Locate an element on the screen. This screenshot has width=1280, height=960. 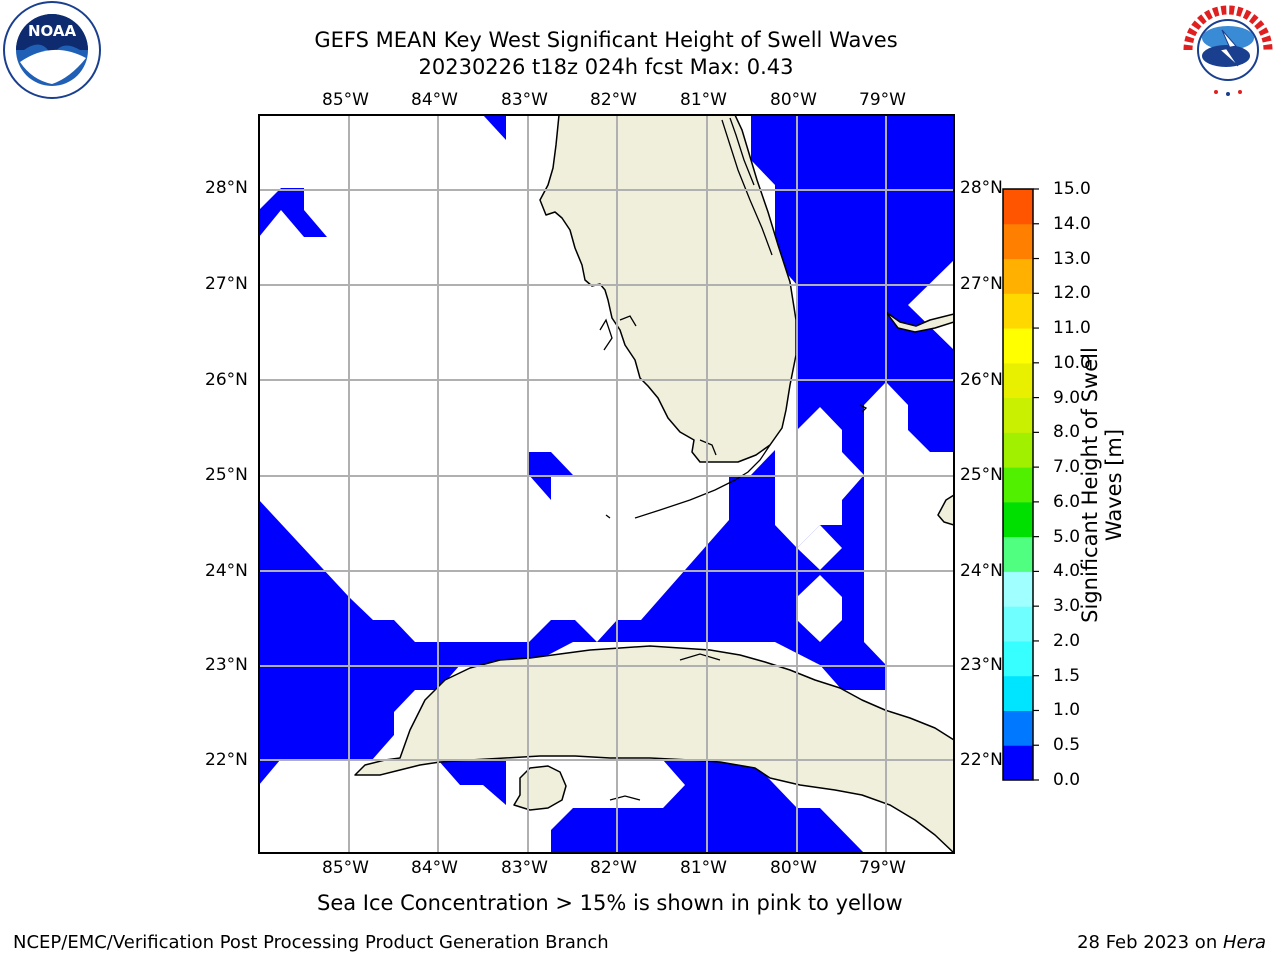
footer-date-text: 28 Feb 2023 on is located at coordinates (1150, 942).